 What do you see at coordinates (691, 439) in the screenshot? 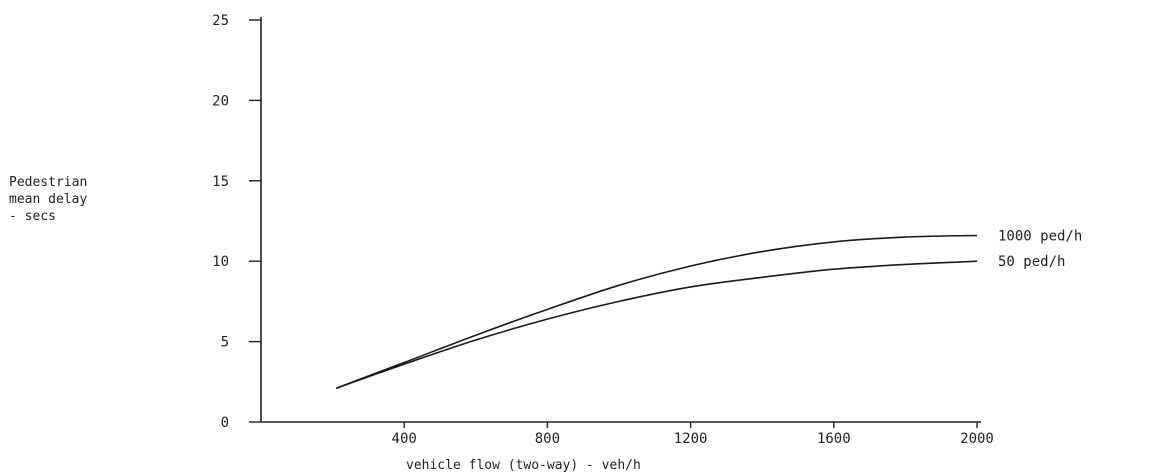
I see `x-tick-label: 1200` at bounding box center [691, 439].